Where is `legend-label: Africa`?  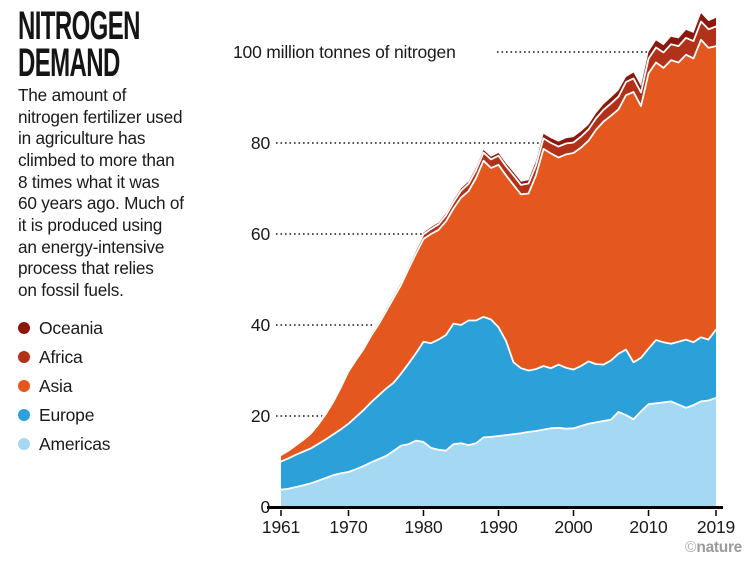 legend-label: Africa is located at coordinates (61, 356).